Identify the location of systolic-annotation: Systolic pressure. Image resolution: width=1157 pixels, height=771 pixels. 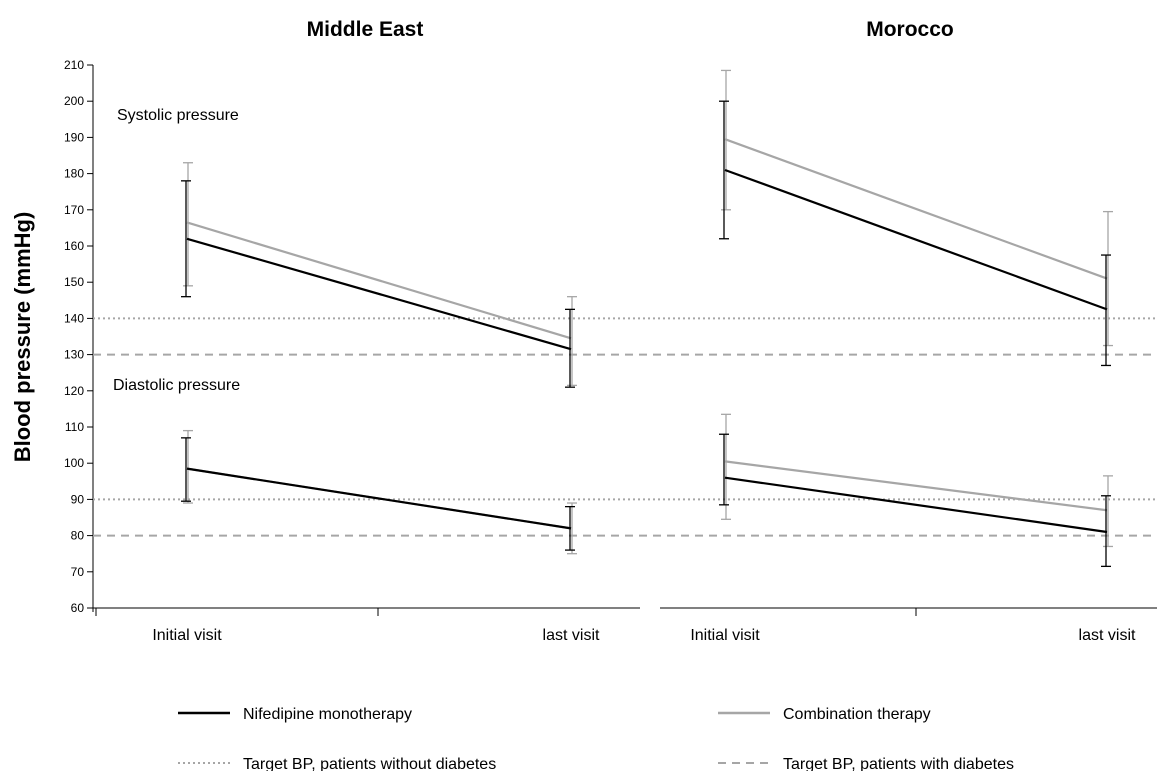
(178, 115).